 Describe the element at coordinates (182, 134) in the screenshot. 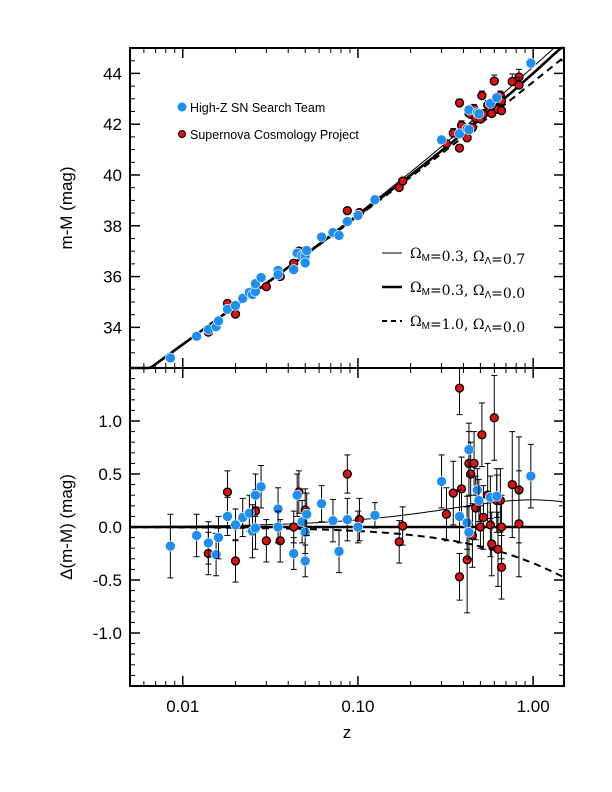

I see `legend-marker-scp` at that location.